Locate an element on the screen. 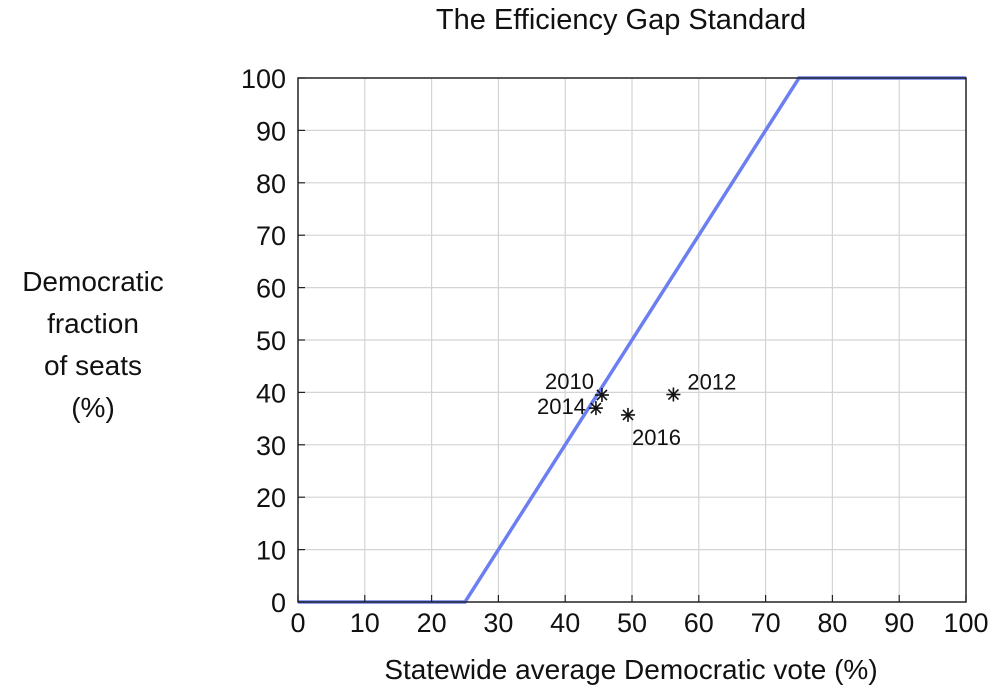 This screenshot has width=1000, height=696. x-tick-label: 100 is located at coordinates (965, 623).